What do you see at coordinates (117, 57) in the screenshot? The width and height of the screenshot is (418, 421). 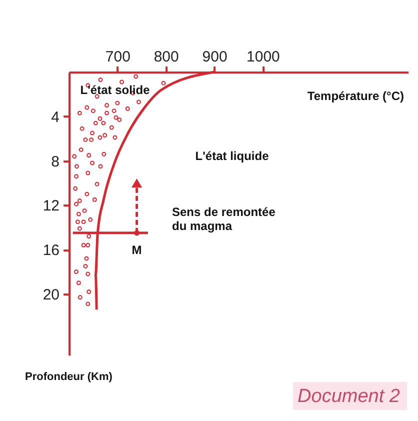 I see `x-tick-label: 700` at bounding box center [117, 57].